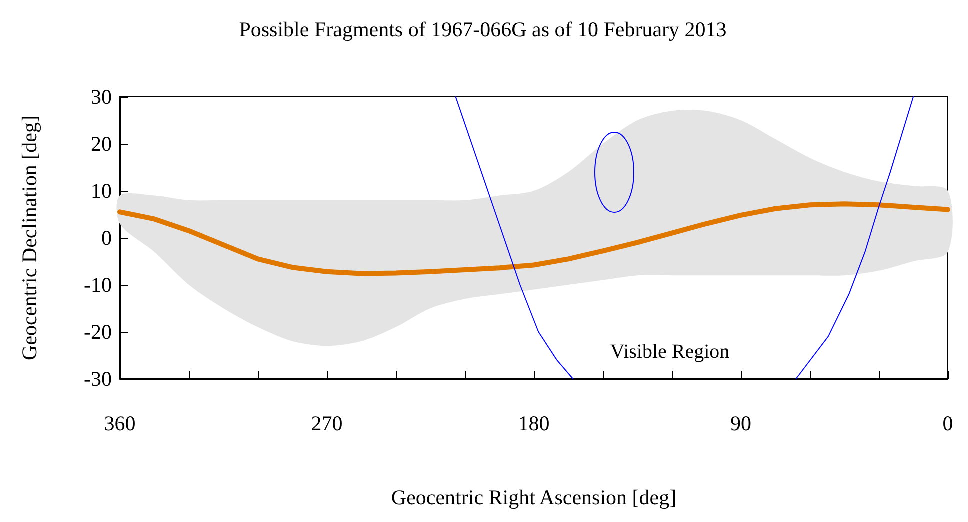 This screenshot has height=522, width=968. What do you see at coordinates (948, 424) in the screenshot?
I see `x-tick-label: 0` at bounding box center [948, 424].